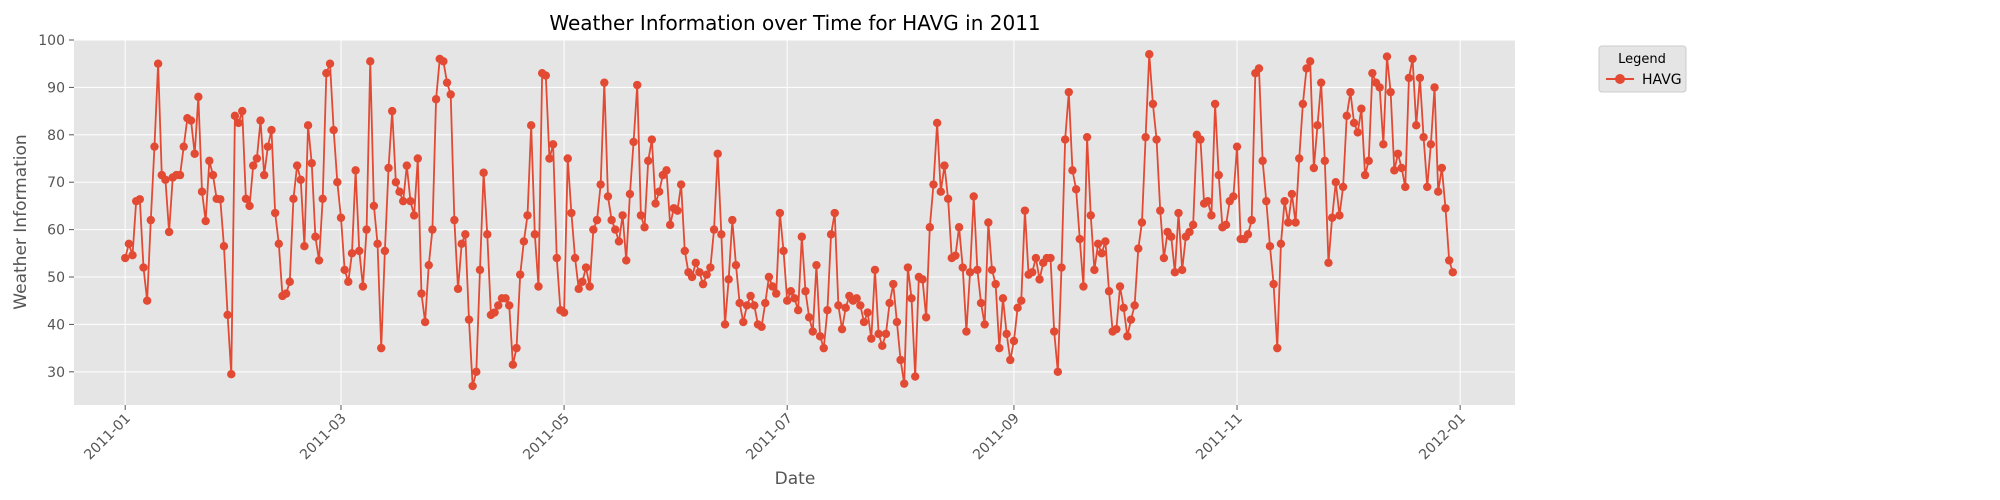 The height and width of the screenshot is (500, 2000). Describe the element at coordinates (1442, 437) in the screenshot. I see `x-tick-label: 2012-01` at that location.